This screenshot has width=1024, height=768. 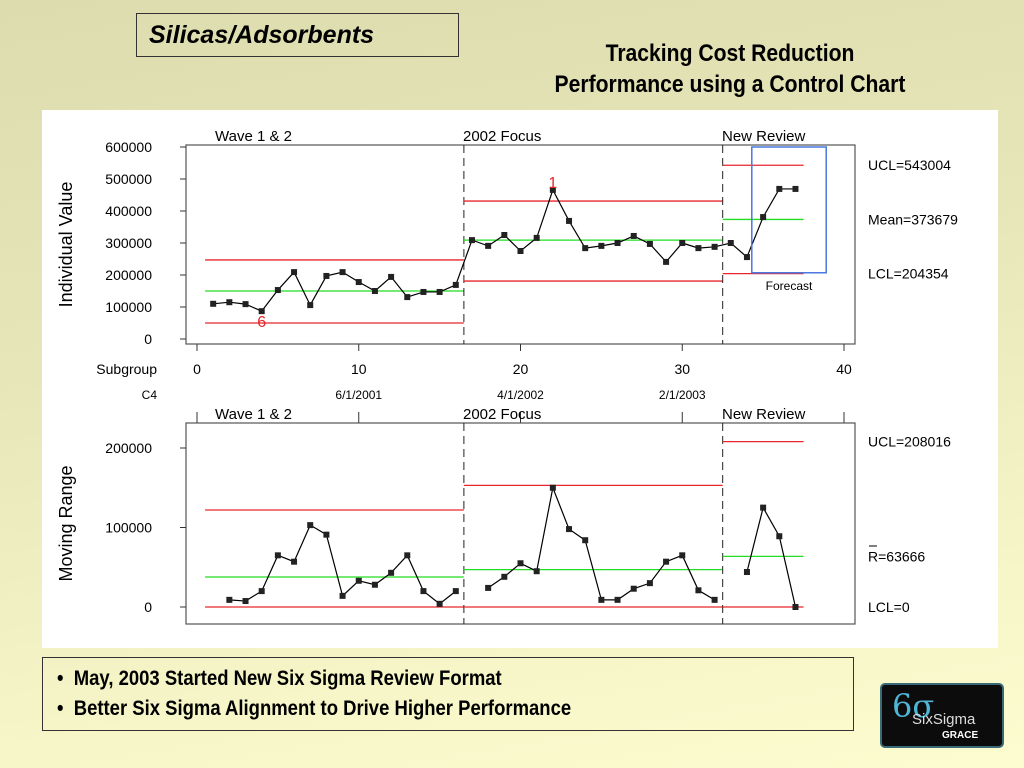 What do you see at coordinates (261, 322) in the screenshot?
I see `out-of-control-annotation: 6` at bounding box center [261, 322].